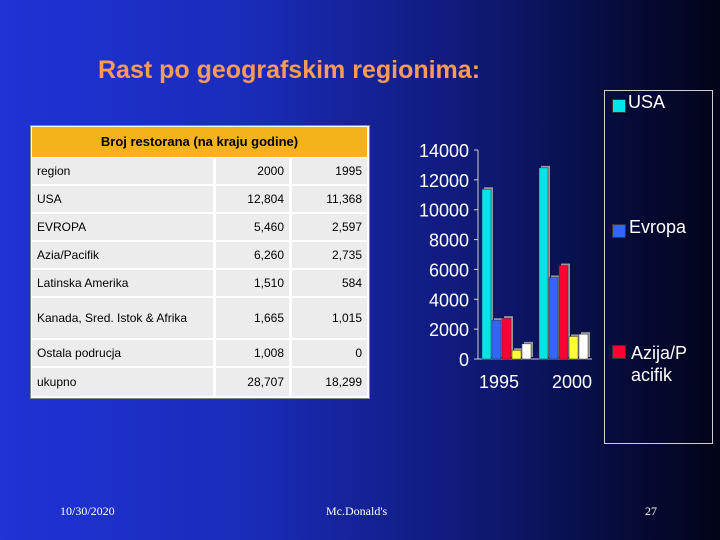 The height and width of the screenshot is (540, 720). Describe the element at coordinates (252, 171) in the screenshot. I see `table-cell: 2000` at that location.